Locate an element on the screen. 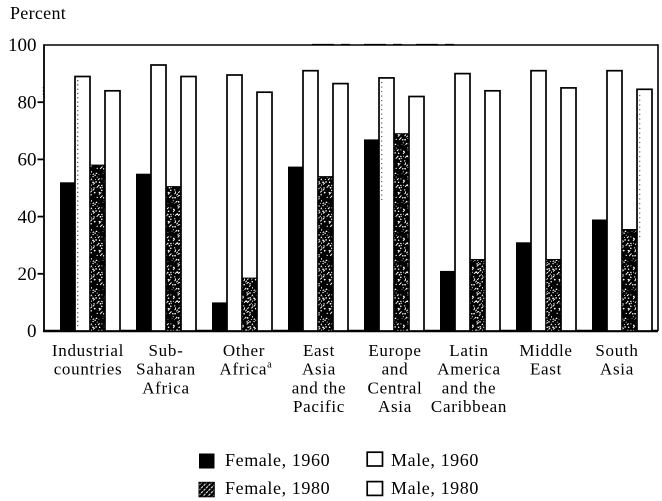  svg-text: 100 is located at coordinates (22, 45).